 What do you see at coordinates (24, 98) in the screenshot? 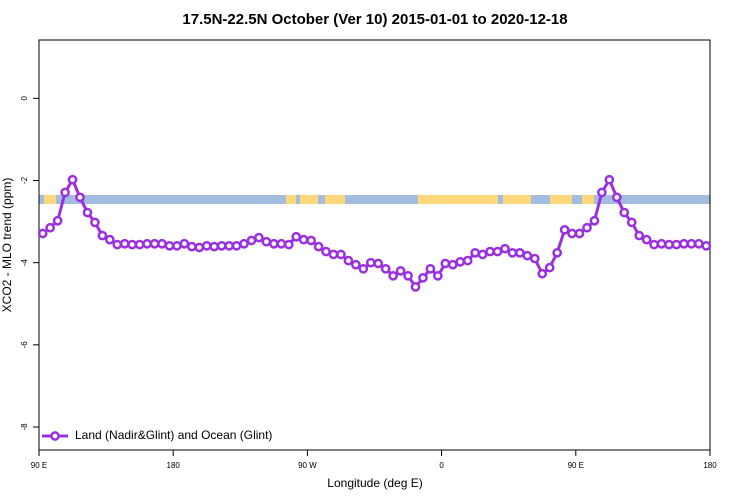
I see `y-tick-label: 0` at bounding box center [24, 98].